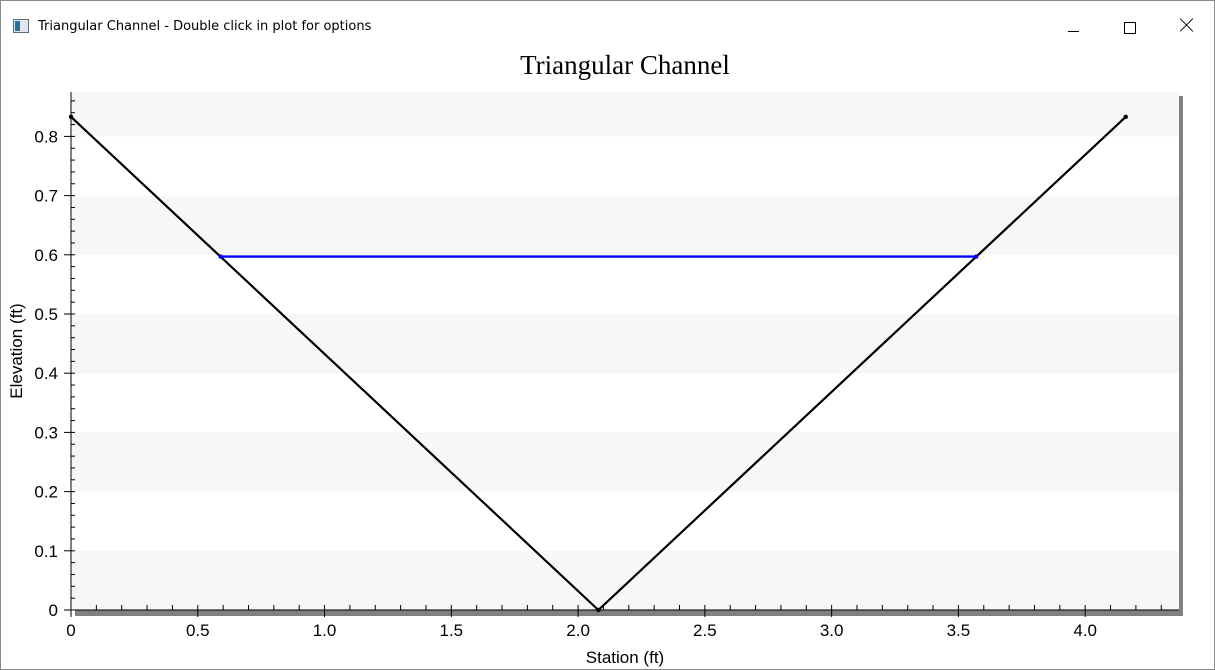  Describe the element at coordinates (578, 630) in the screenshot. I see `x-tick-label: 2.0` at that location.